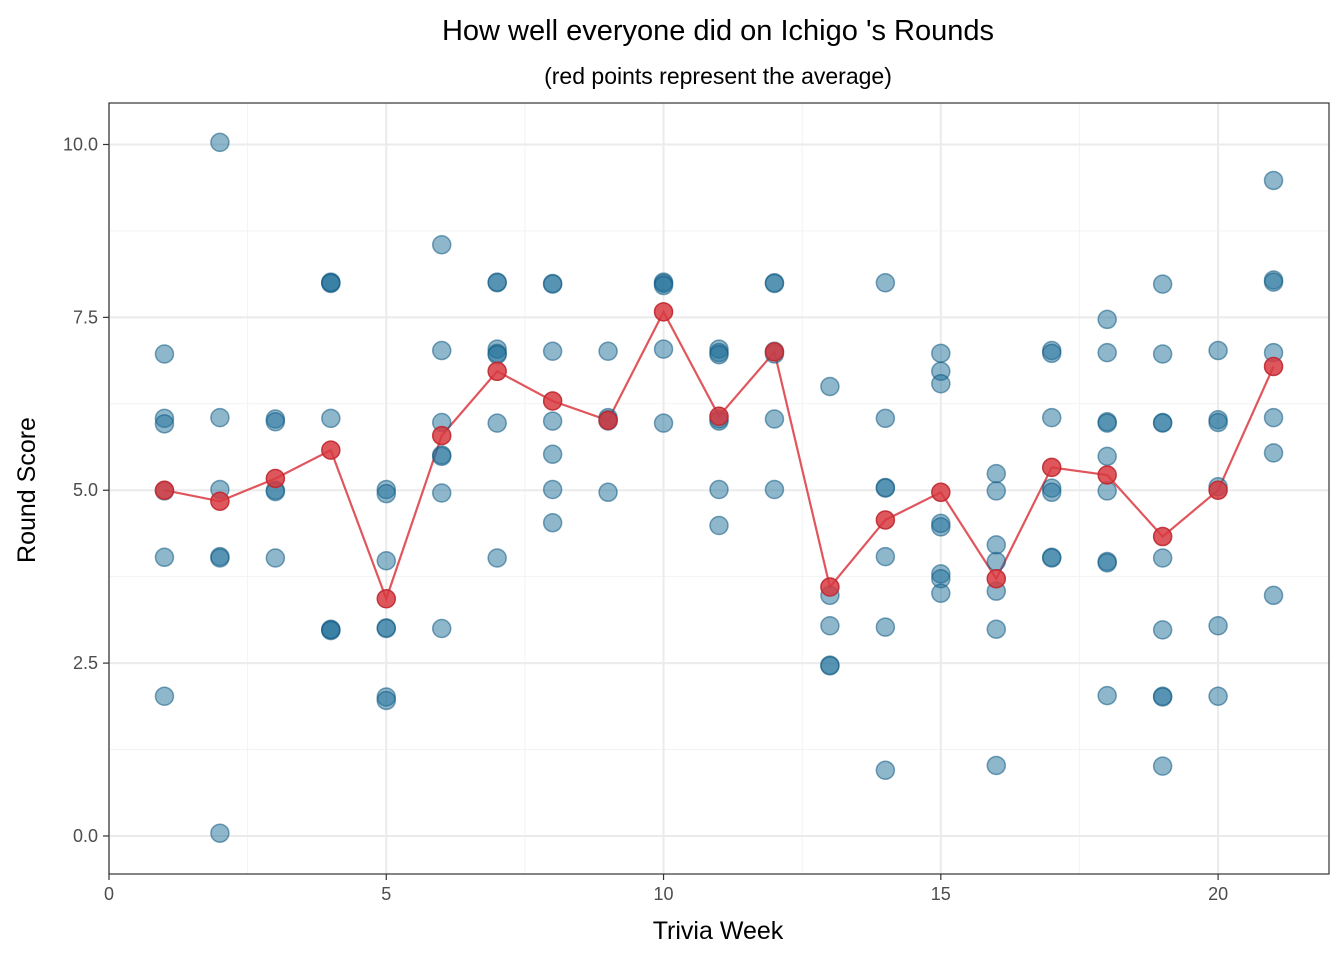 This screenshot has width=1344, height=960. Describe the element at coordinates (80, 144) in the screenshot. I see `y-tick-label: 10.0` at that location.